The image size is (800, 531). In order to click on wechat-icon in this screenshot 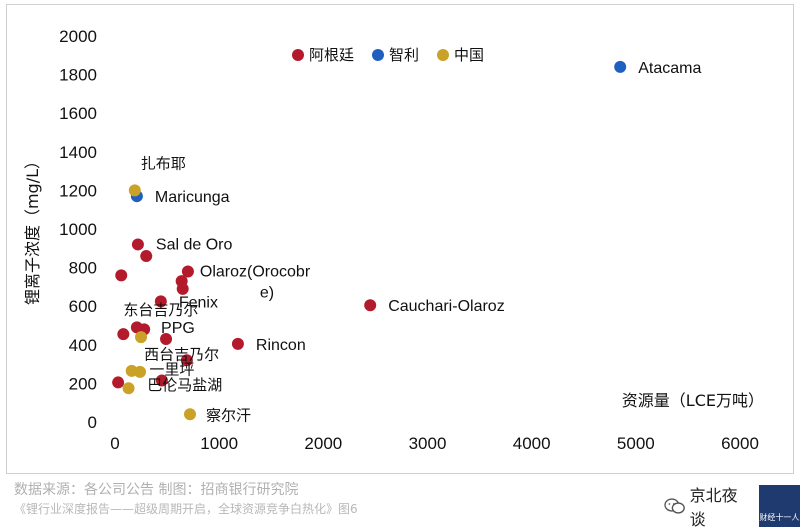, I will do `click(674, 506)`.